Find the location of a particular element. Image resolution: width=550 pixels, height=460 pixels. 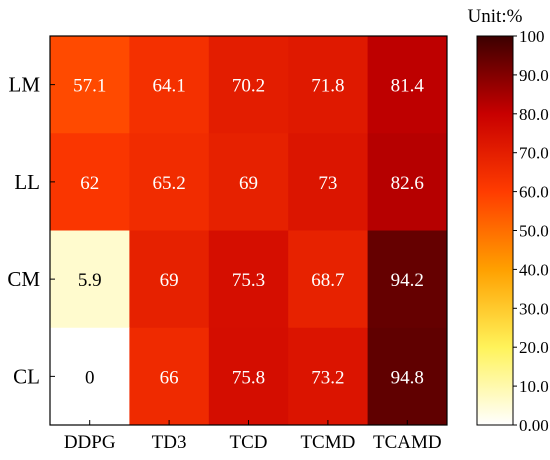

row-label: CM is located at coordinates (23, 279).